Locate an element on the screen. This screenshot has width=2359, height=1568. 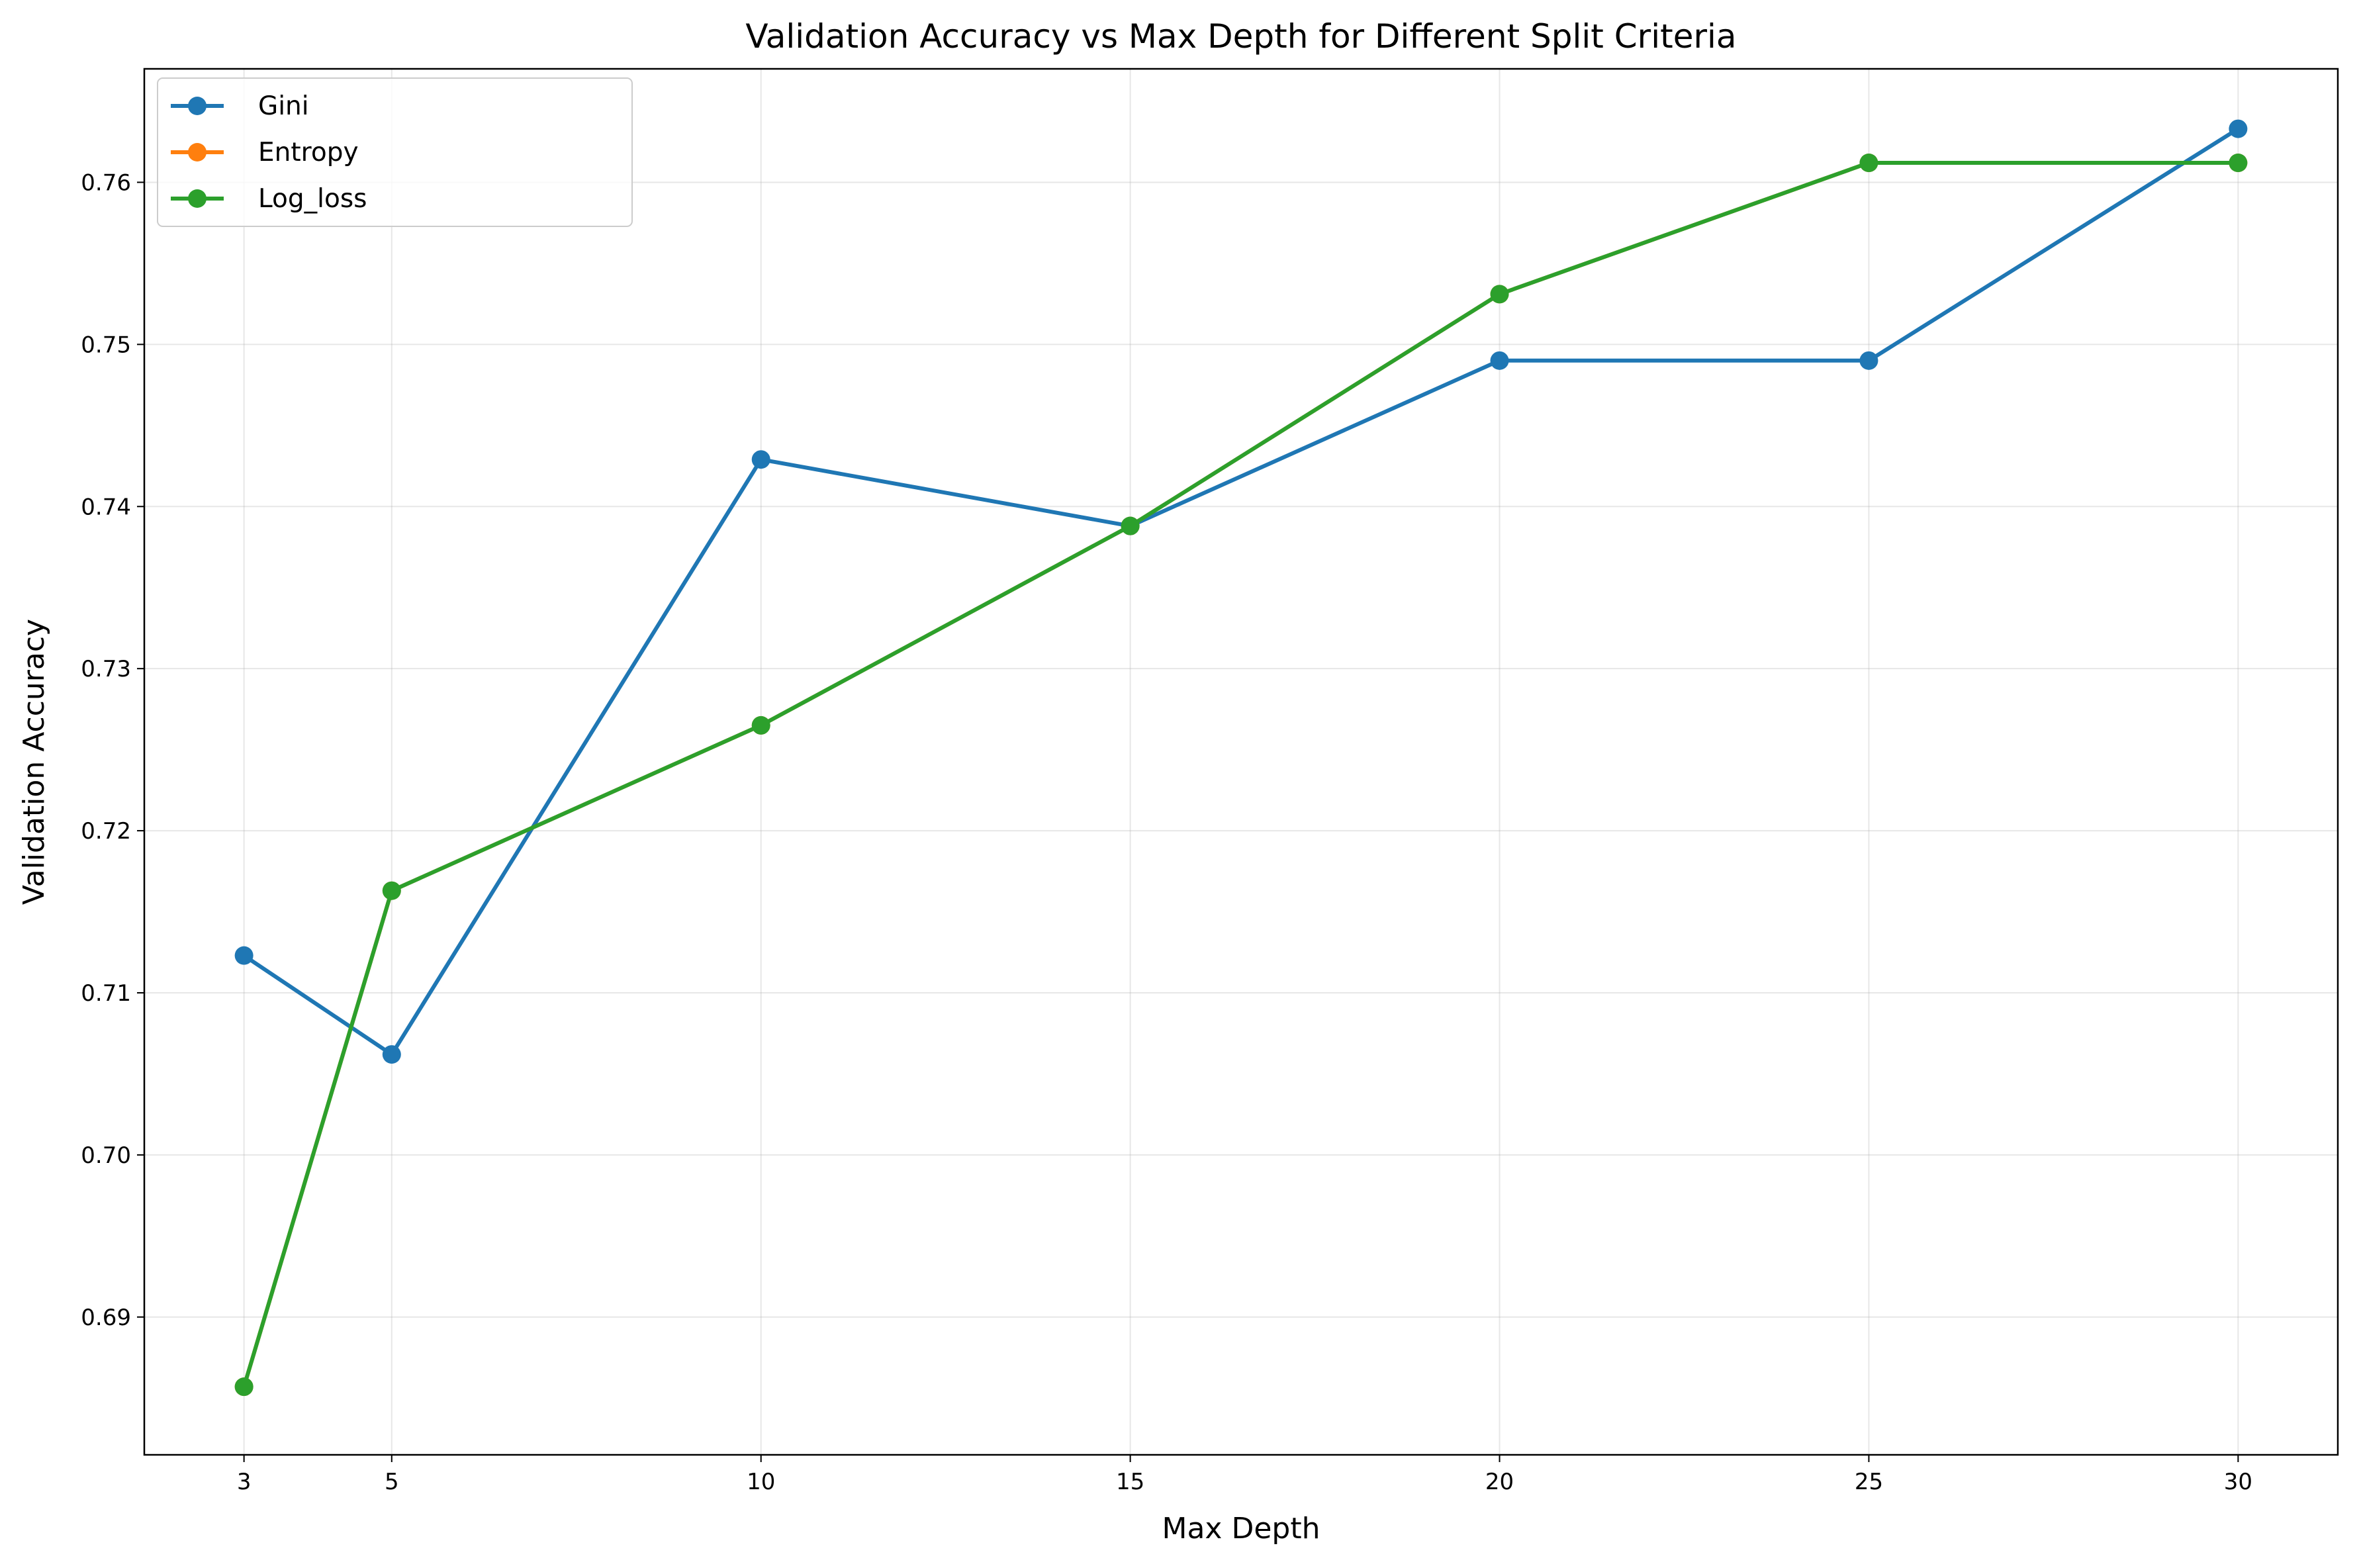
legend-marker-gini is located at coordinates (197, 106).